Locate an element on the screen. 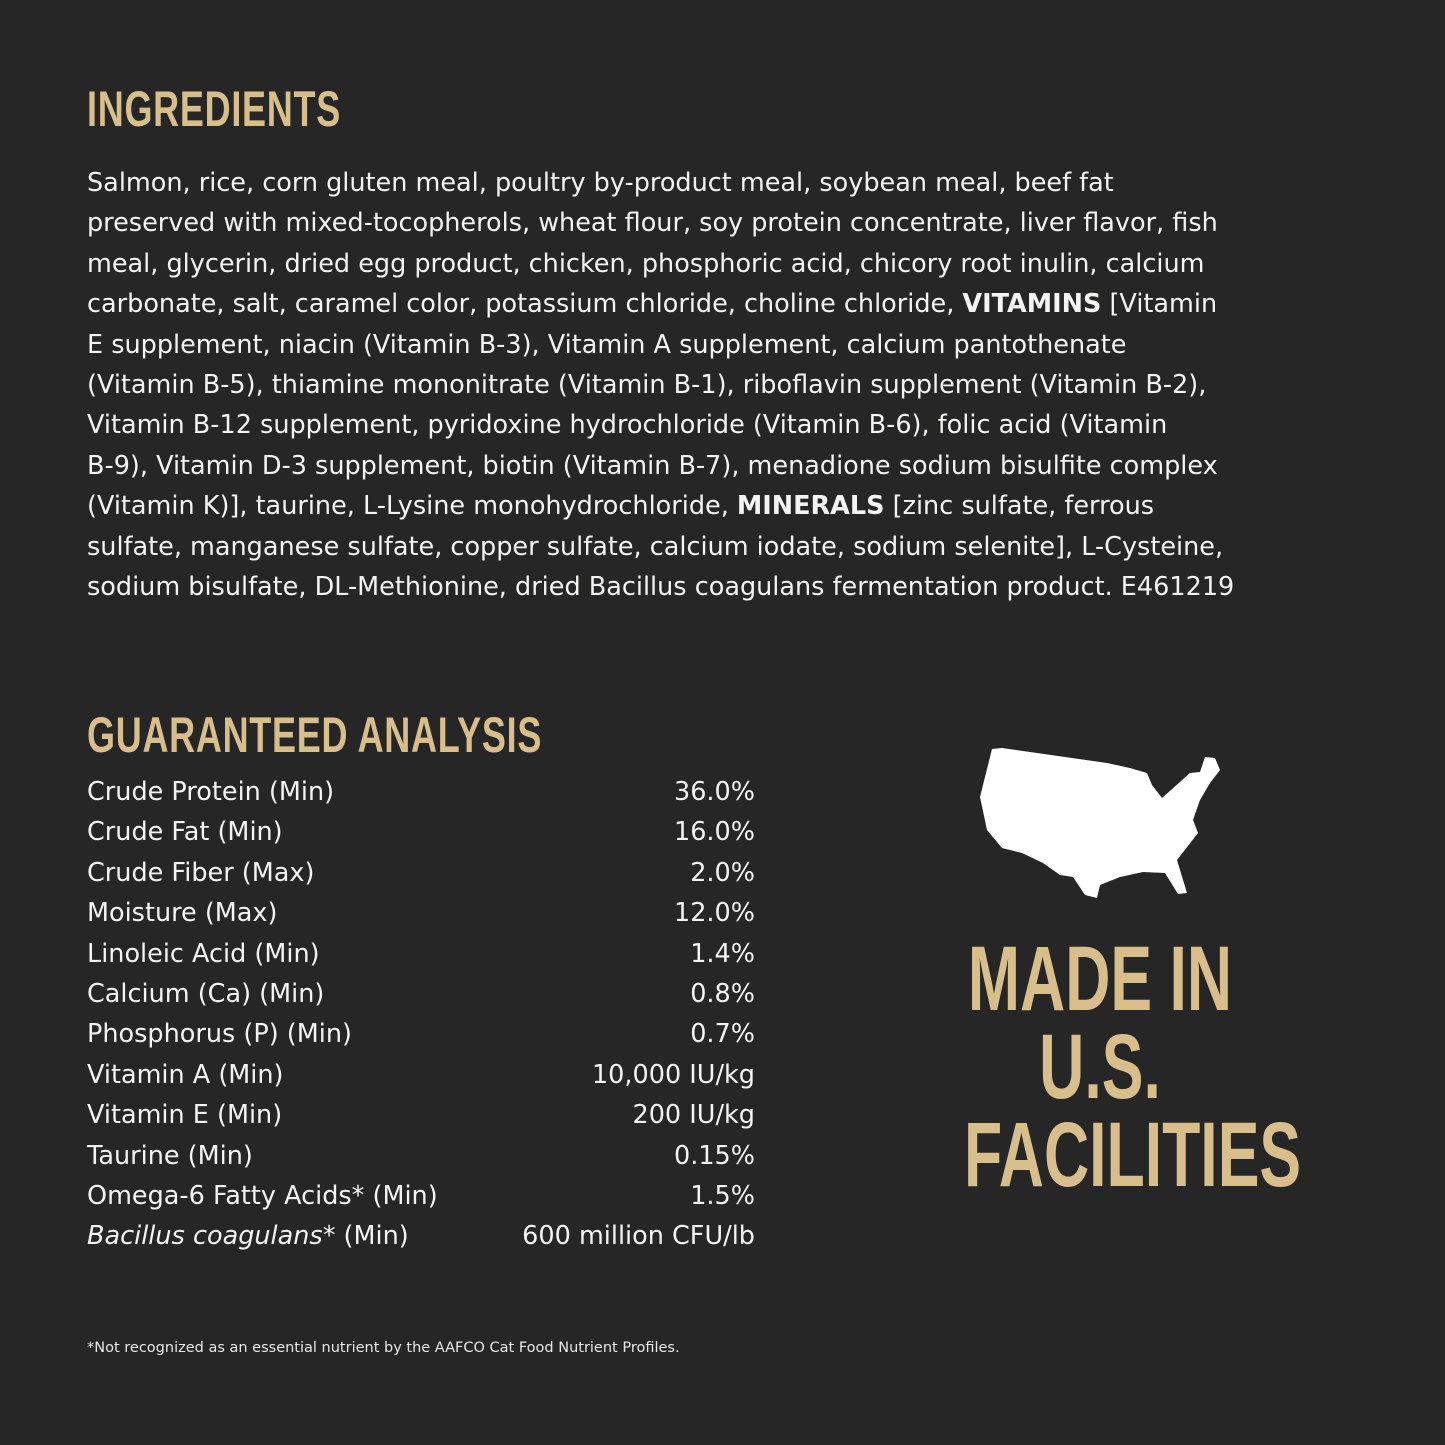 This screenshot has height=1445, width=1445. nutrient-name: Bacillus coagulans is located at coordinates (205, 1236).